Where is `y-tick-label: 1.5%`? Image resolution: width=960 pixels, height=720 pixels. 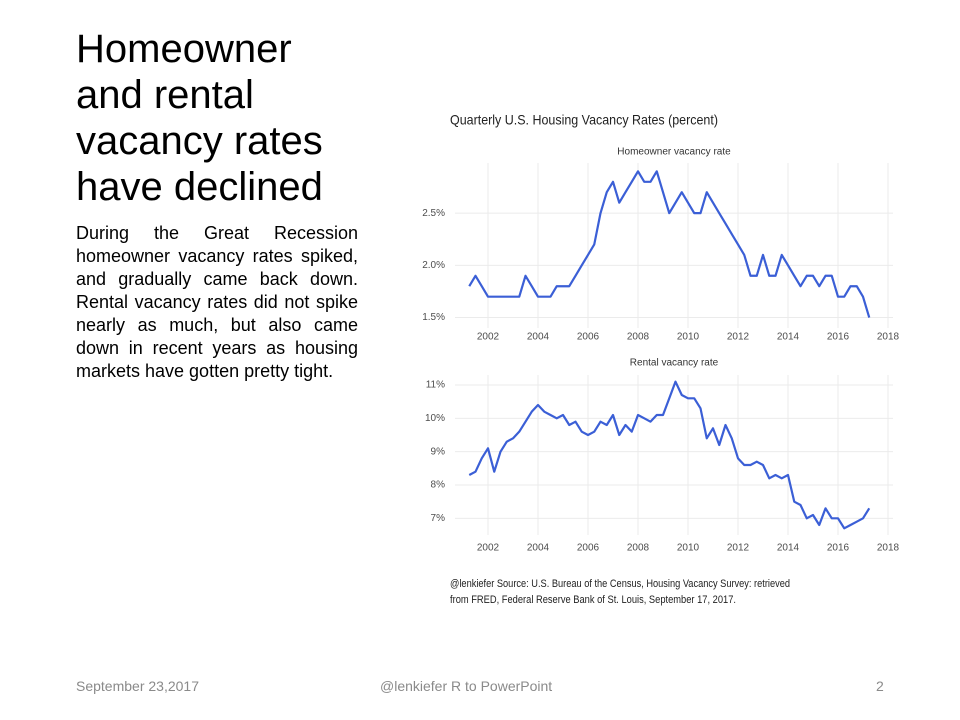
y-tick-label: 1.5% is located at coordinates (433, 317).